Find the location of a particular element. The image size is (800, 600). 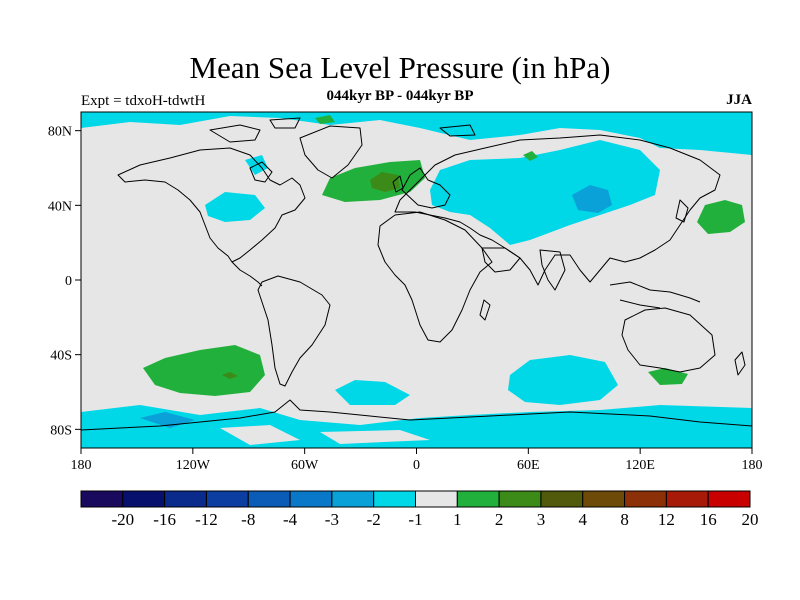

y-tick-label: 80N is located at coordinates (60, 132).